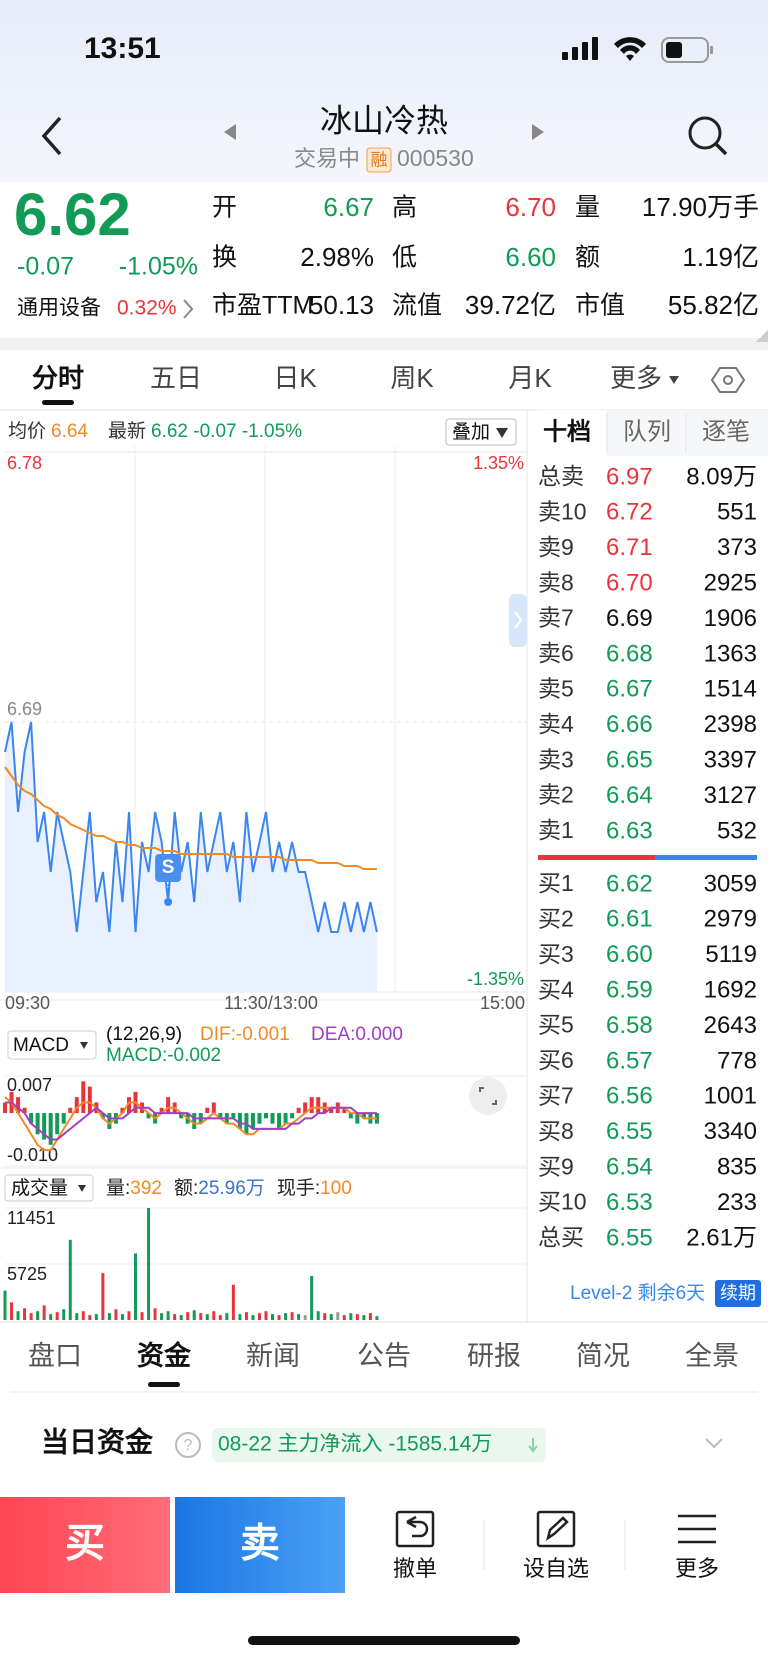 Image resolution: width=768 pixels, height=1663 pixels. I want to click on buy-button, so click(85, 1545).